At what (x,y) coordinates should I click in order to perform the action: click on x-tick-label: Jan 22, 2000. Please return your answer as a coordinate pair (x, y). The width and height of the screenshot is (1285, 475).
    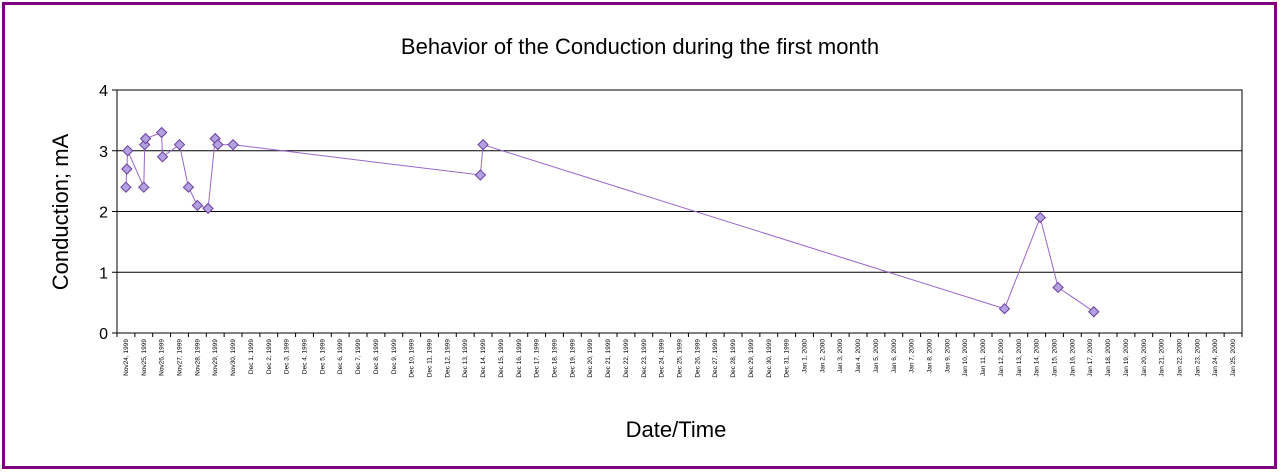
    Looking at the image, I should click on (1180, 358).